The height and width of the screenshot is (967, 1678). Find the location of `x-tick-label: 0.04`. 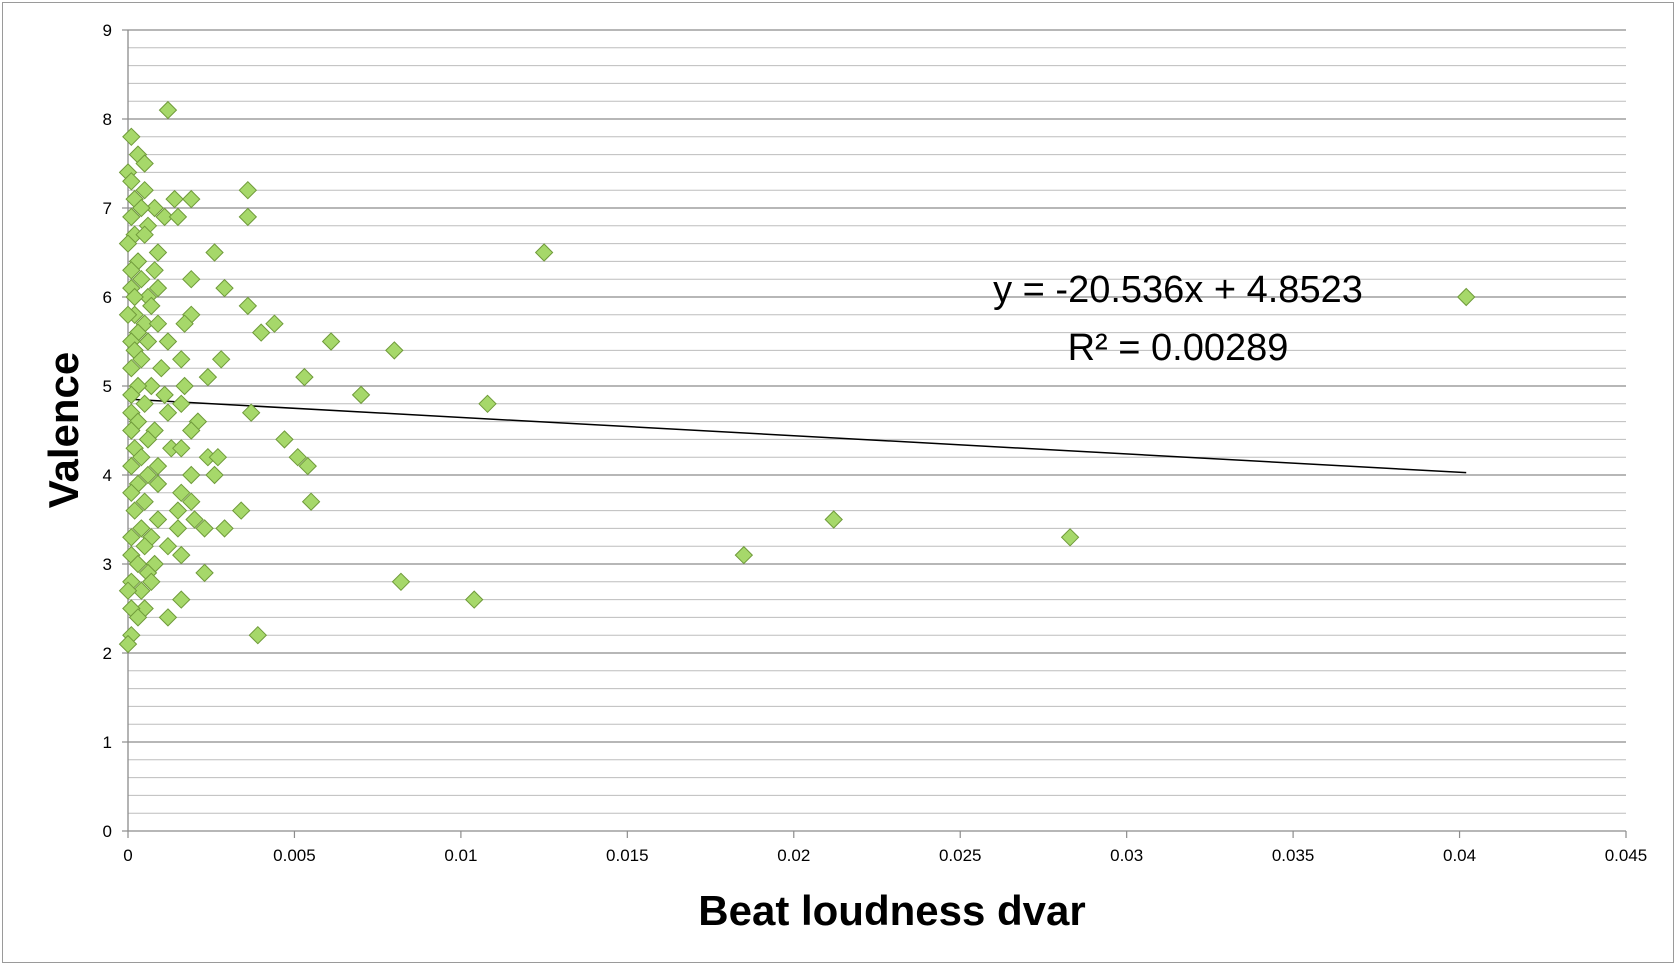

x-tick-label: 0.04 is located at coordinates (1459, 855).